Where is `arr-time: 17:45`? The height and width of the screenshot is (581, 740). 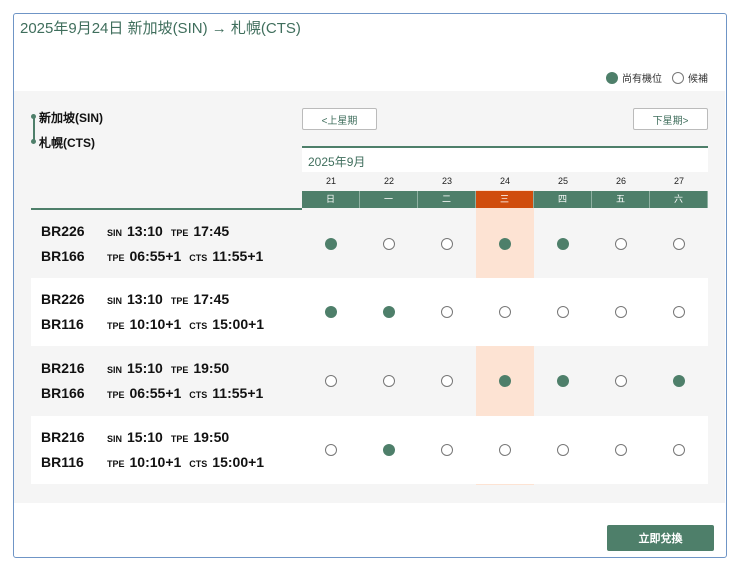 arr-time: 17:45 is located at coordinates (211, 299).